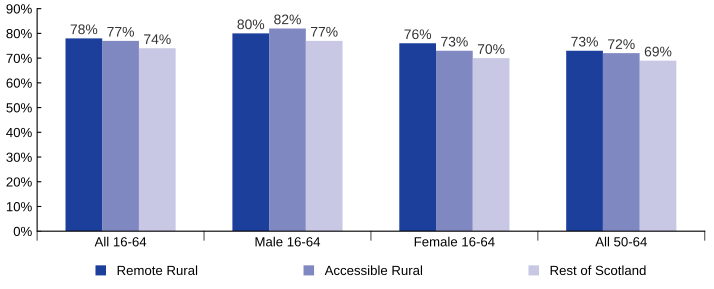  I want to click on legend-label: Accessible Rural, so click(373, 270).